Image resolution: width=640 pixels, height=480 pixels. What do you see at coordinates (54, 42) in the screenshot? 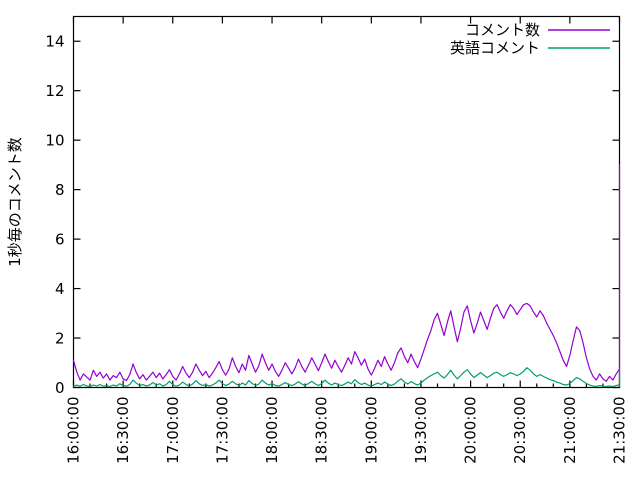
I see `y-tick-label: 14` at bounding box center [54, 42].